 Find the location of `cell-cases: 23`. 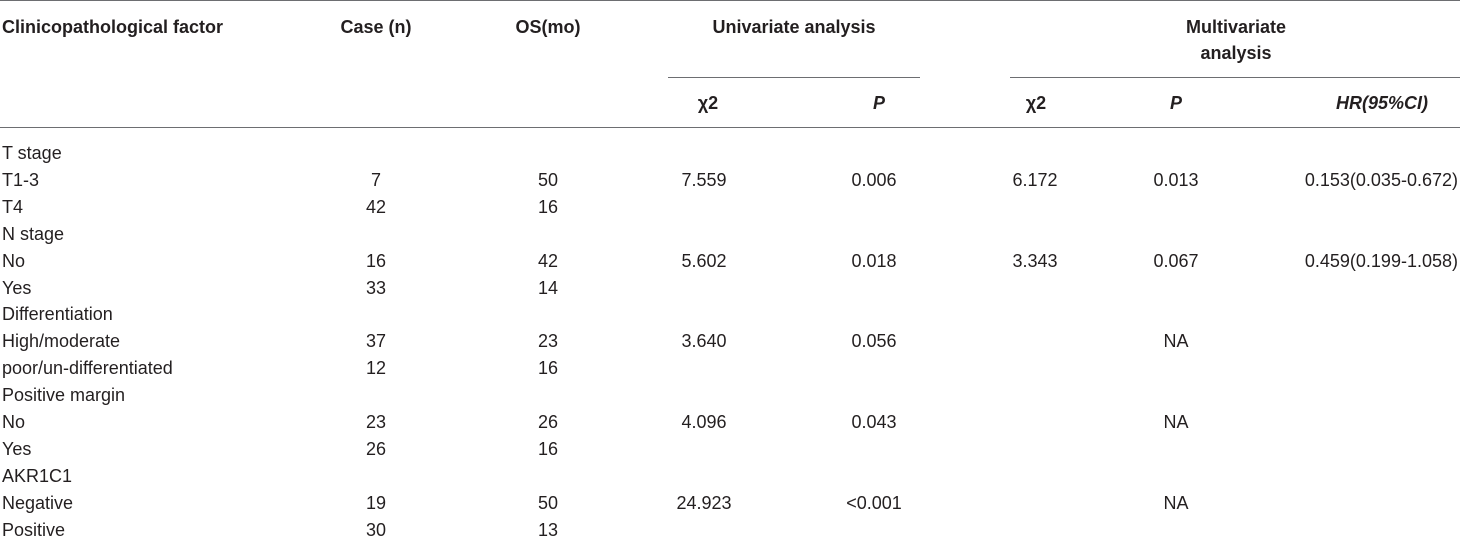

cell-cases: 23 is located at coordinates (376, 422).